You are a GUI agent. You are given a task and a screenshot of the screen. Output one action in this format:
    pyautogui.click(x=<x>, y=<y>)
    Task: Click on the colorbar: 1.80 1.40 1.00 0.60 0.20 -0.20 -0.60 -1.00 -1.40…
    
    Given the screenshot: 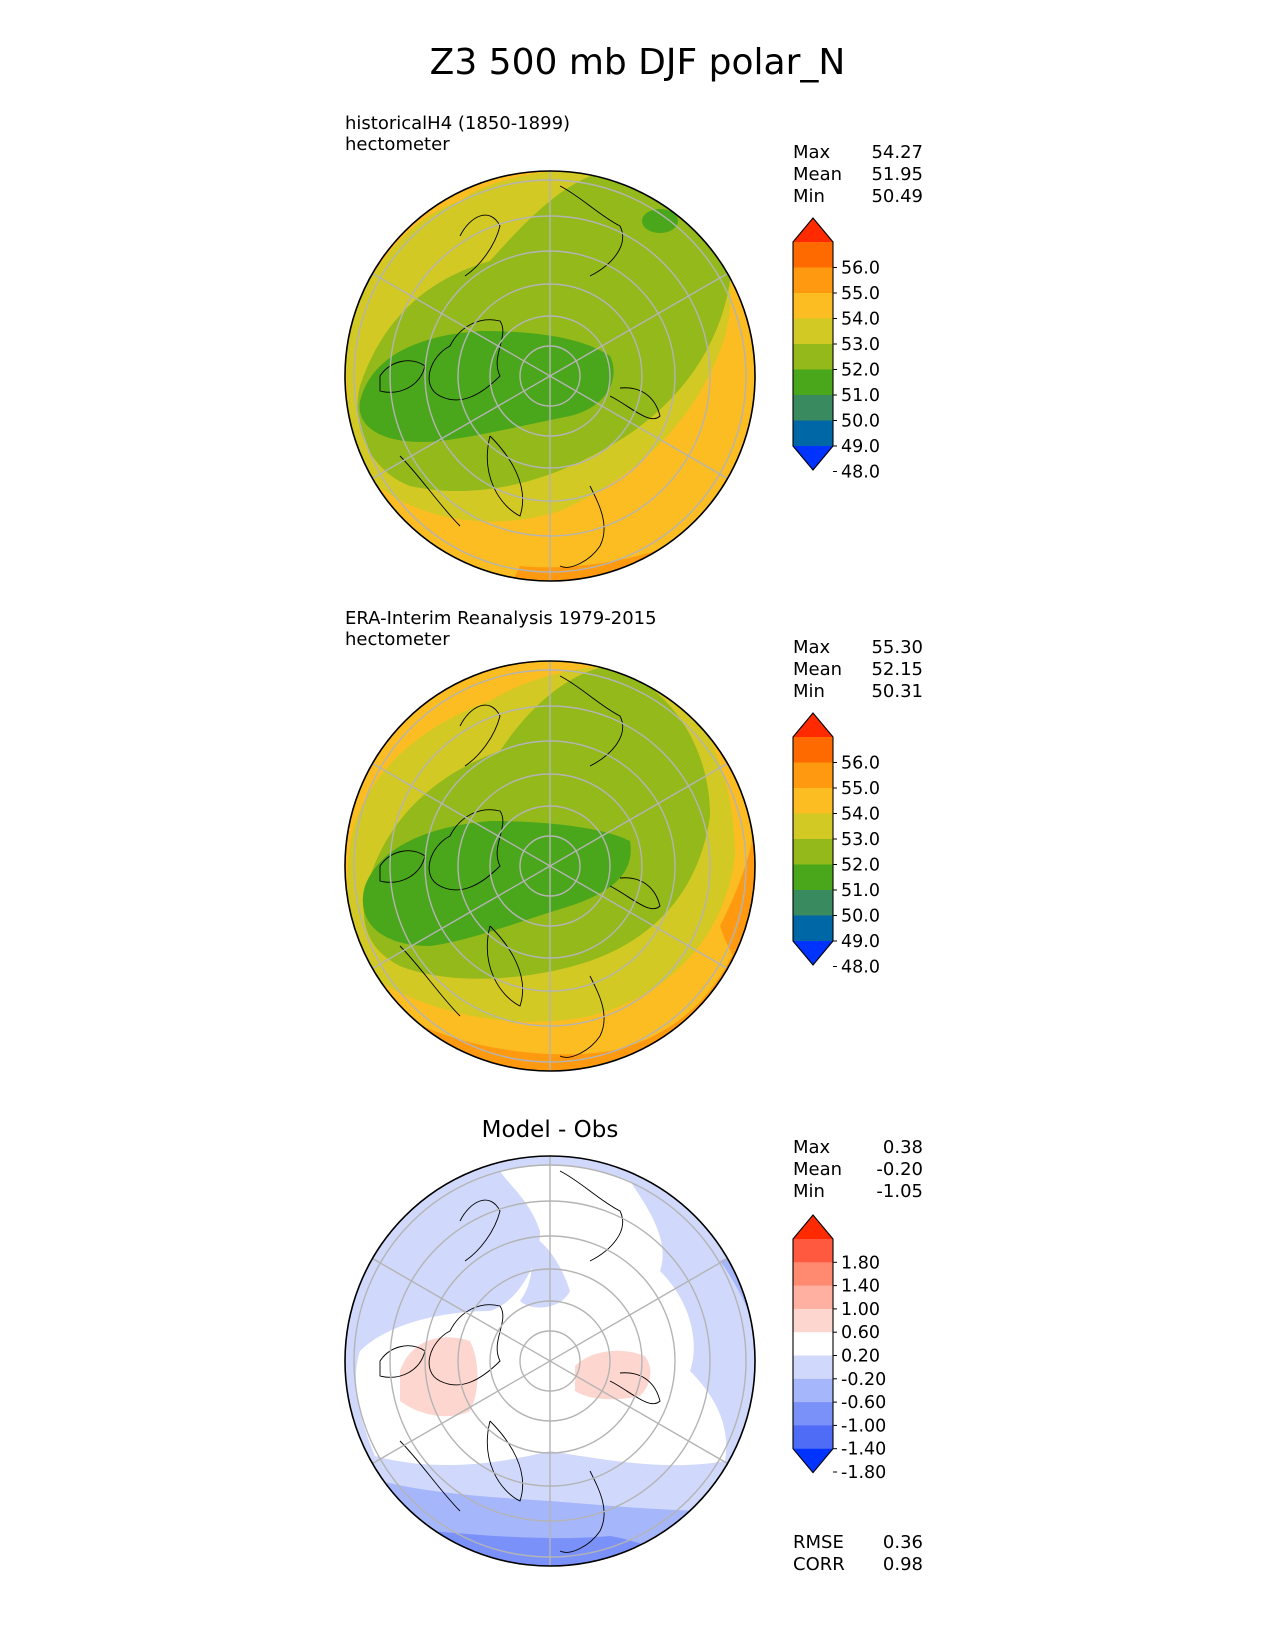 What is the action you would take?
    pyautogui.click(x=839, y=1348)
    